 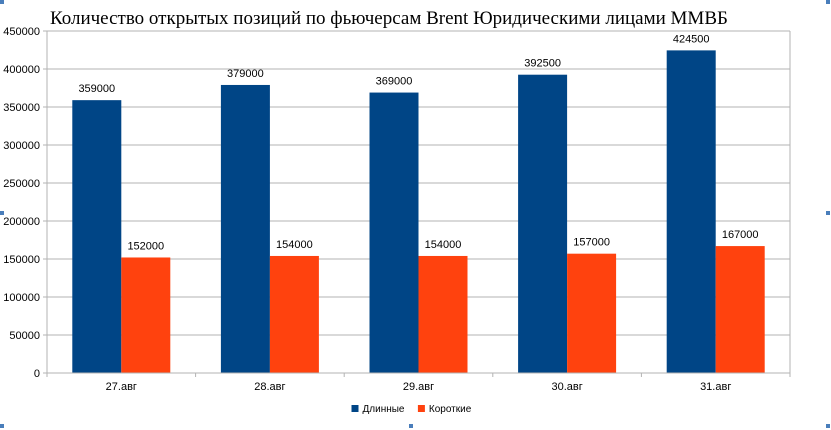 What do you see at coordinates (394, 82) in the screenshot?
I see `data-label: 369000` at bounding box center [394, 82].